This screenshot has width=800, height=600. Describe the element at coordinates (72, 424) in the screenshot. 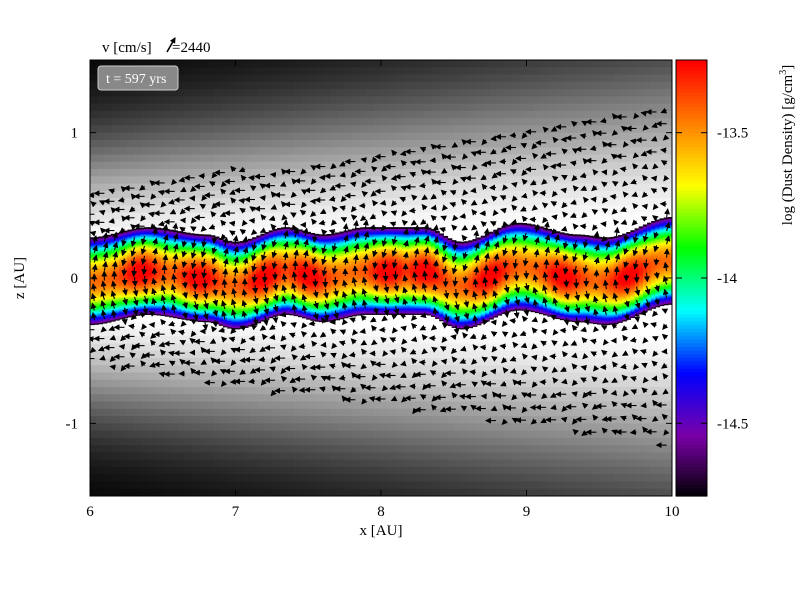

I see `y-tick-label: -1` at that location.